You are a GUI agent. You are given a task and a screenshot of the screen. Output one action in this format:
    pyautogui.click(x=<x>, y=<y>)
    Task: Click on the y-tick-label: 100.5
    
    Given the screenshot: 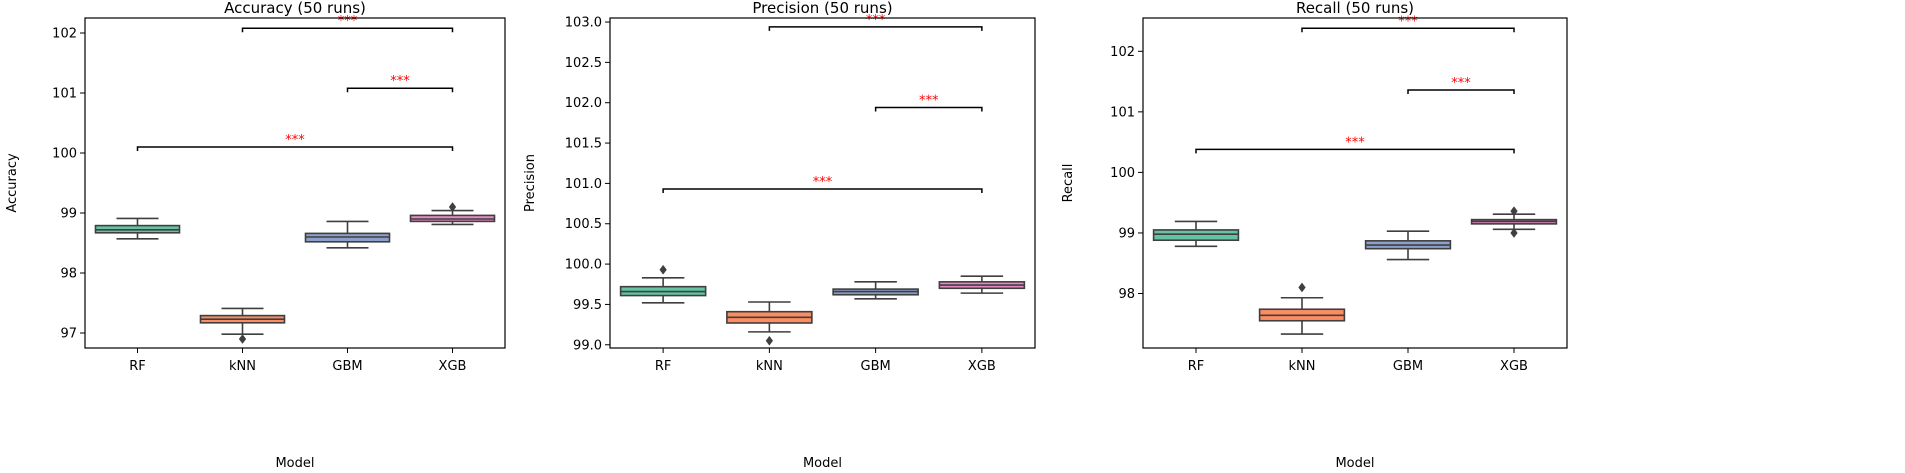 What is the action you would take?
    pyautogui.click(x=583, y=224)
    